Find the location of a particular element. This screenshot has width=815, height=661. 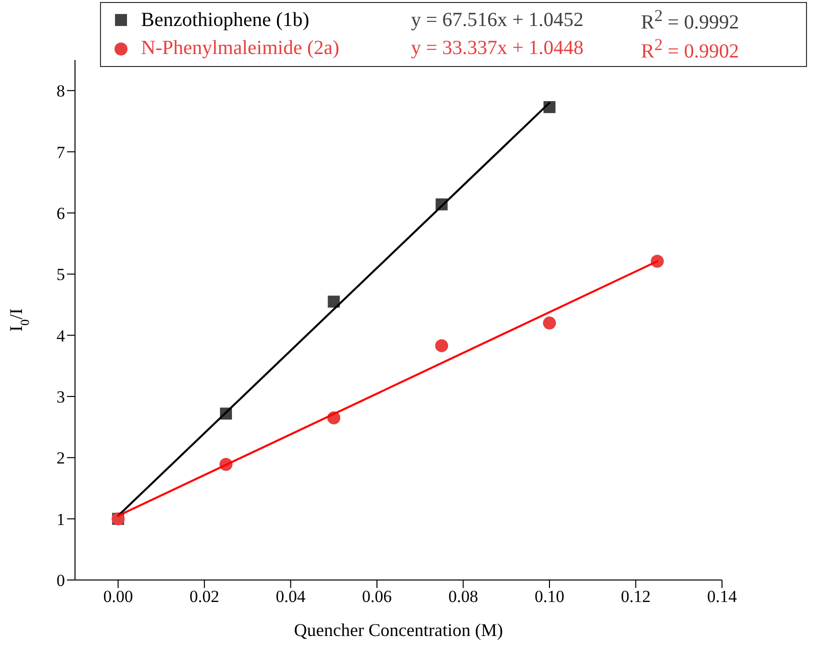

text: y = 67.516x + 1.0452 is located at coordinates (498, 20).